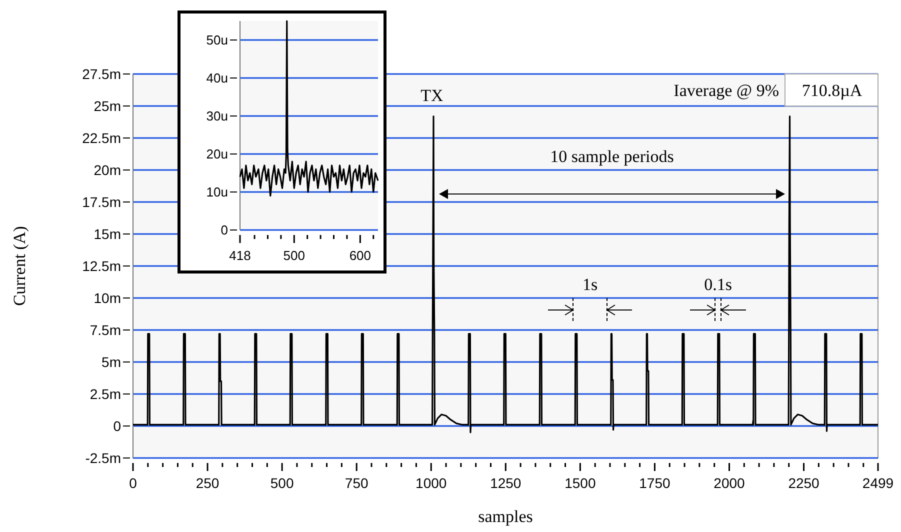 The image size is (901, 532). What do you see at coordinates (208, 483) in the screenshot?
I see `x-tick-label: 250` at bounding box center [208, 483].